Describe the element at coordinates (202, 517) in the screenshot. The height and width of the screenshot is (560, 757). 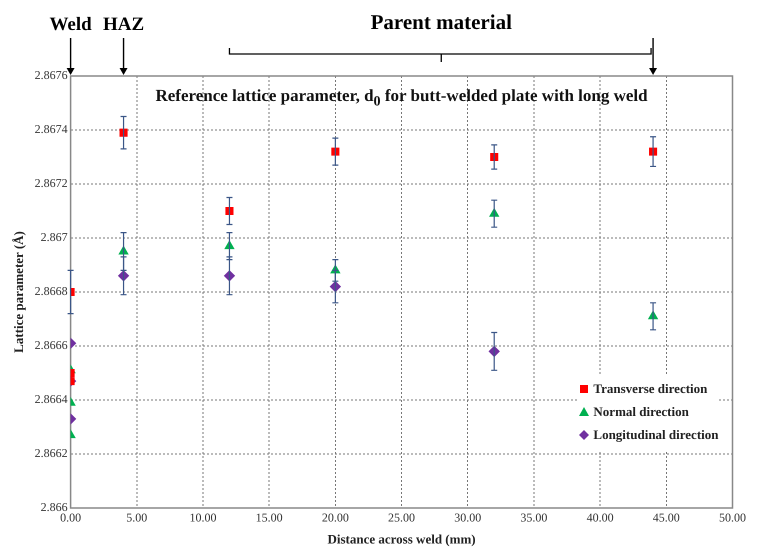
I see `x-tick-label: 10.00` at that location.